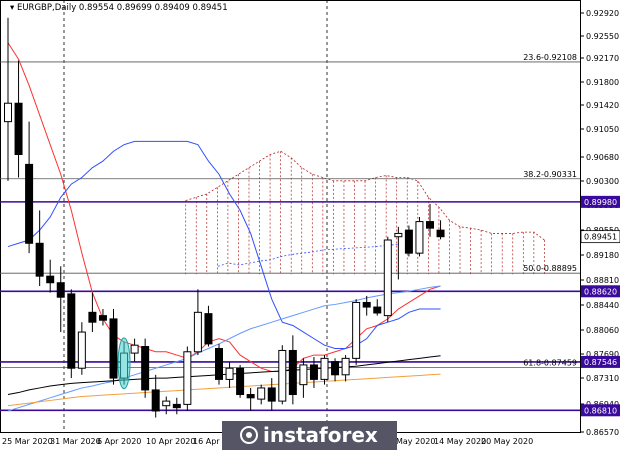 The image size is (620, 454). I want to click on cloud-upper-edge, so click(365, 195).